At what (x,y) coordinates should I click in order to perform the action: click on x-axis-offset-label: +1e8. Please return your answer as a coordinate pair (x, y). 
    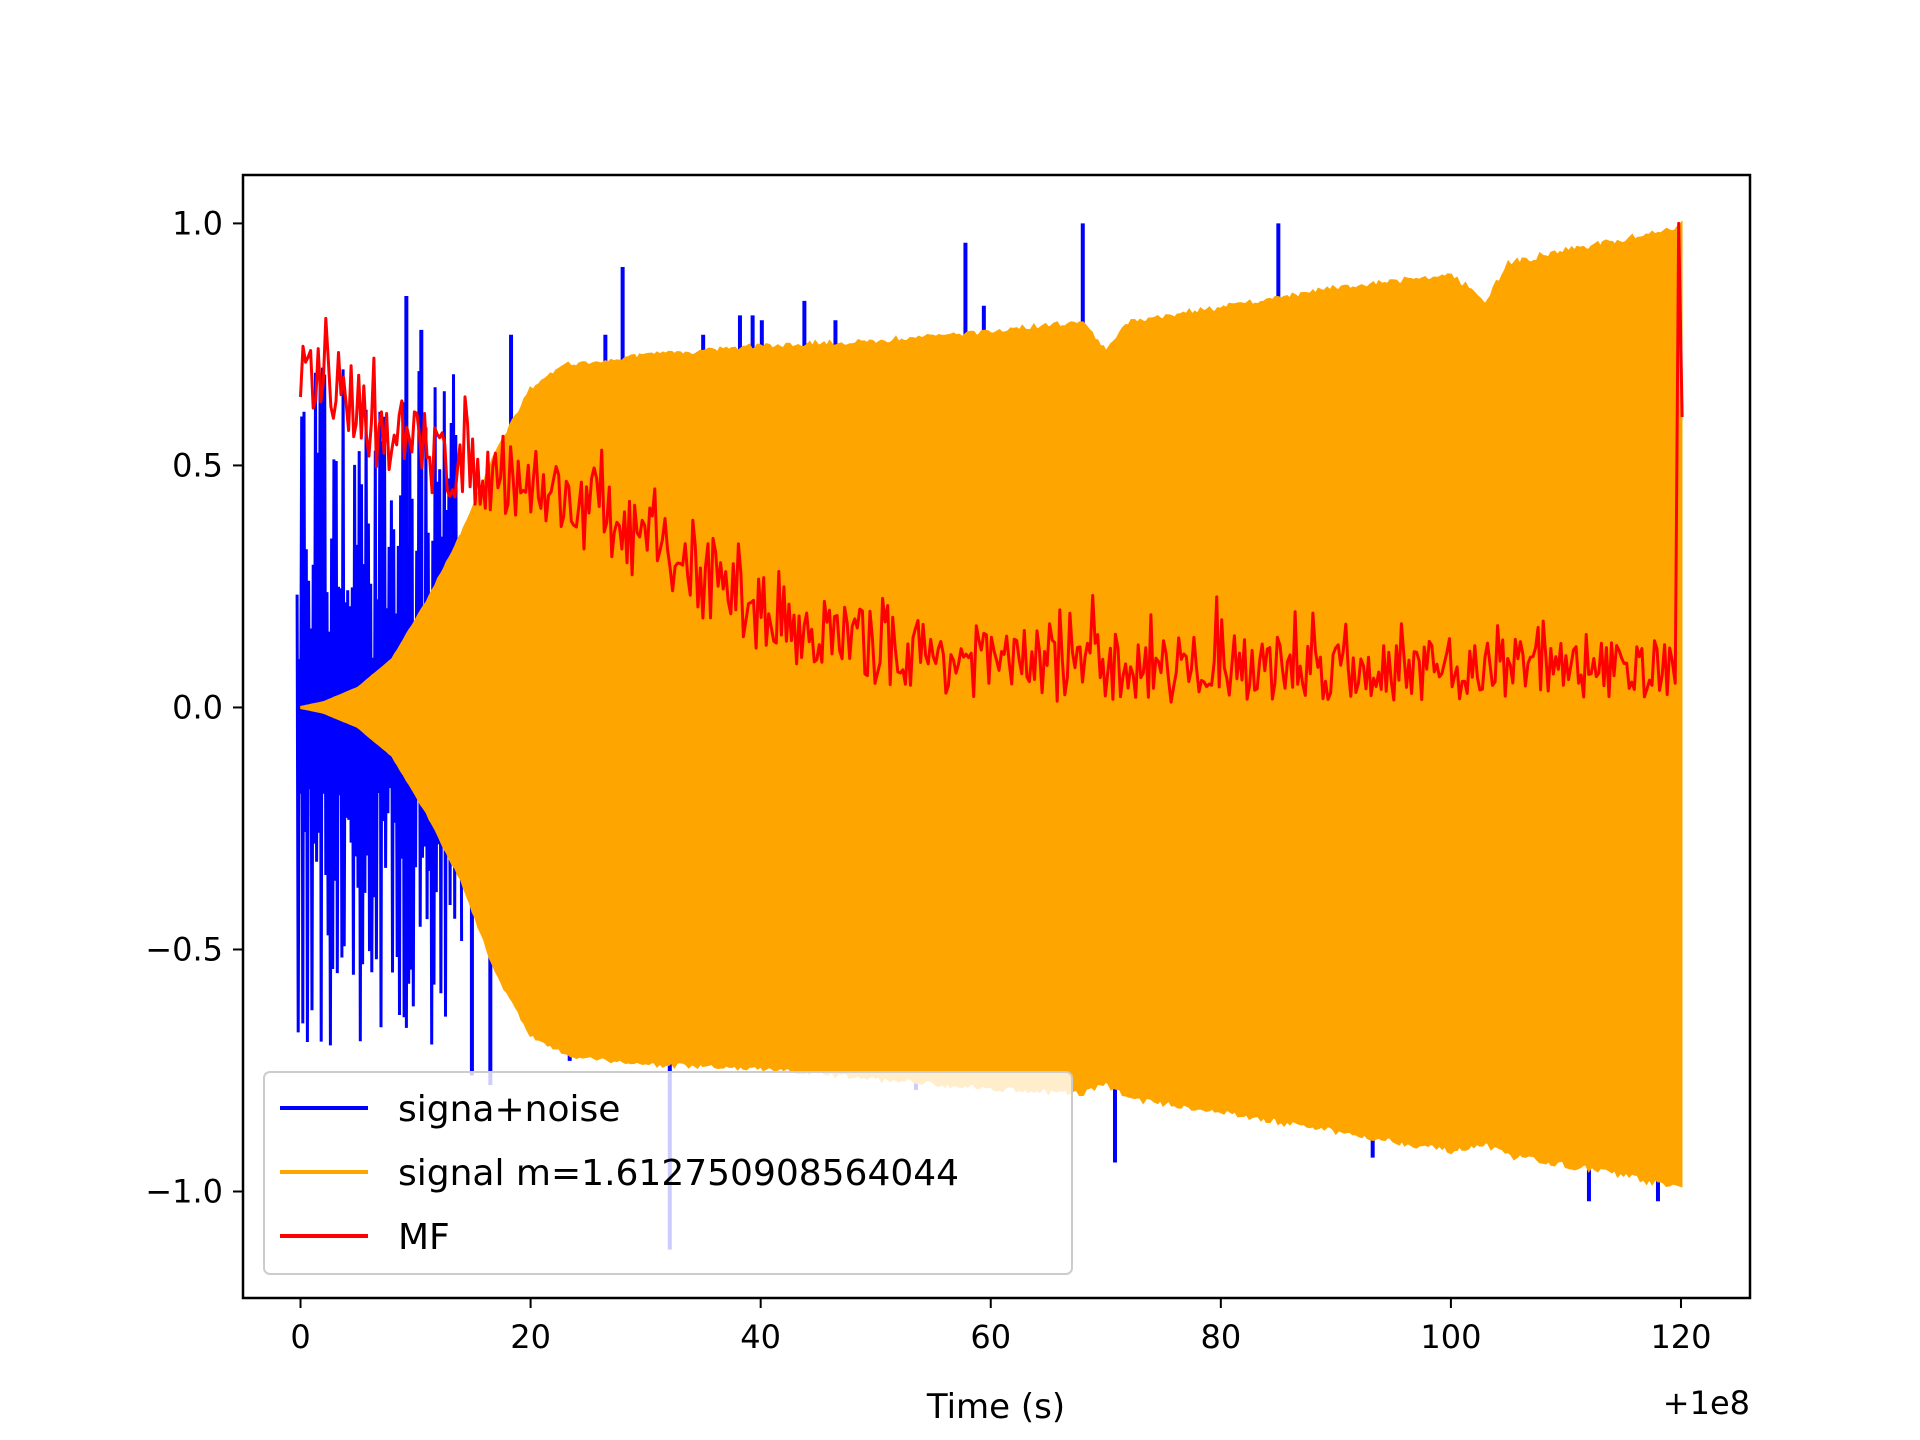
    Looking at the image, I should click on (1706, 1403).